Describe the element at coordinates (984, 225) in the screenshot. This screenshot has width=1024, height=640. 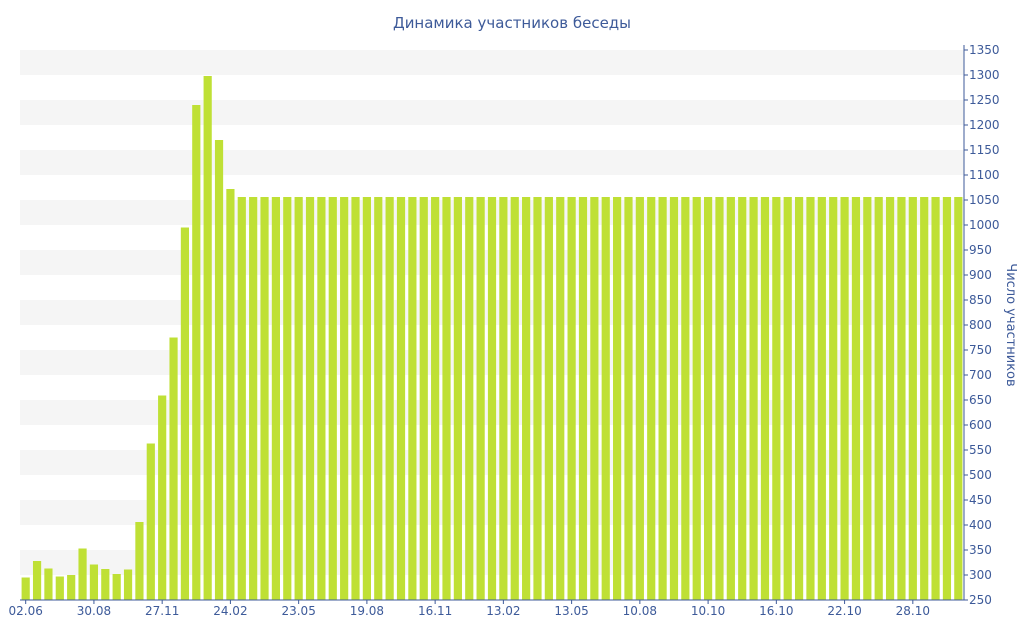
I see `y-tick-label: 1000` at that location.